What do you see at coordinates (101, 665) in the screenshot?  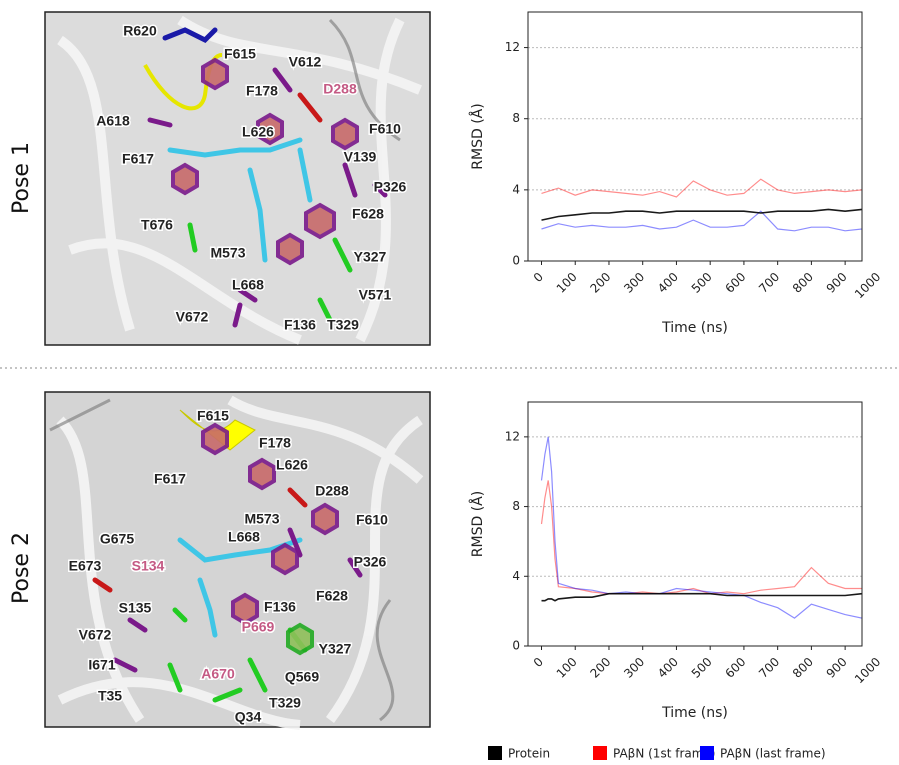 I see `residue-label: I671` at bounding box center [101, 665].